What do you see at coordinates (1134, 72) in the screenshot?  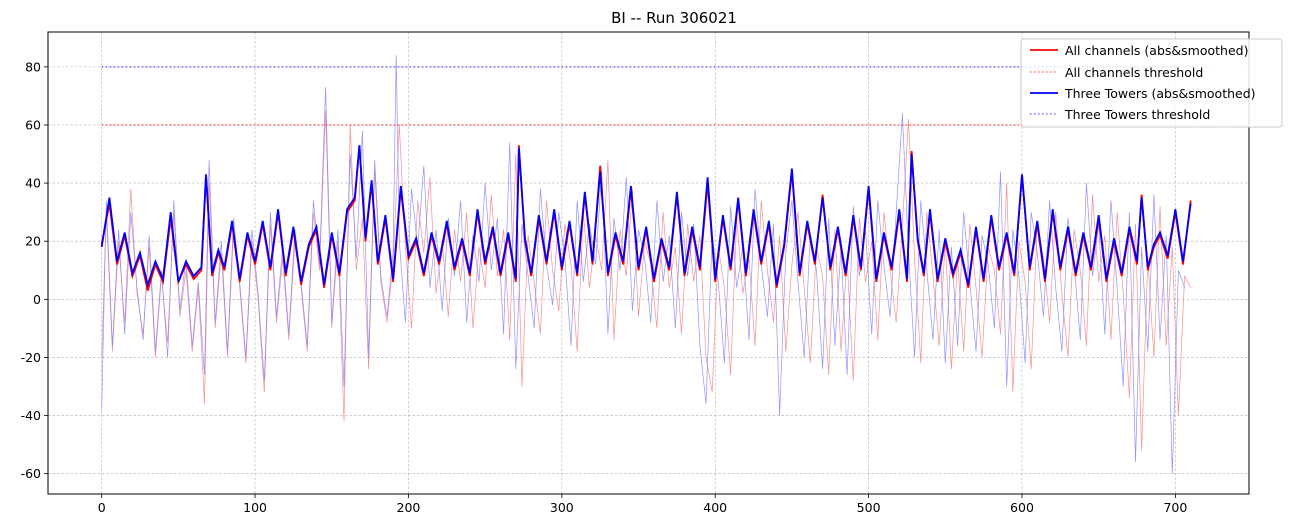 I see `legend-label-all-channels-threshold: All channels threshold` at bounding box center [1134, 72].